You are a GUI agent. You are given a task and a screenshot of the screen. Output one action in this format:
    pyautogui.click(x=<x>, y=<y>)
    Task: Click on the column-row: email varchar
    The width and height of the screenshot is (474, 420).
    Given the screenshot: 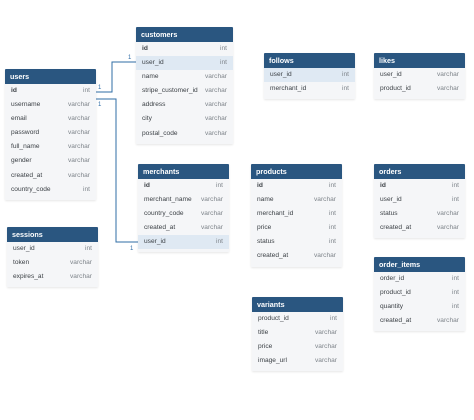 What is the action you would take?
    pyautogui.click(x=50, y=119)
    